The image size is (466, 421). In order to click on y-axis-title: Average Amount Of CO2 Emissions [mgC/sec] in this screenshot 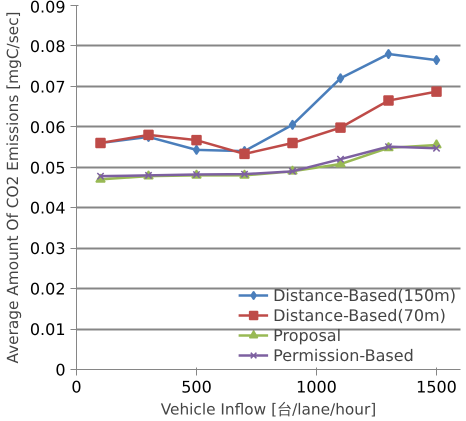, I will do `click(13, 187)`.